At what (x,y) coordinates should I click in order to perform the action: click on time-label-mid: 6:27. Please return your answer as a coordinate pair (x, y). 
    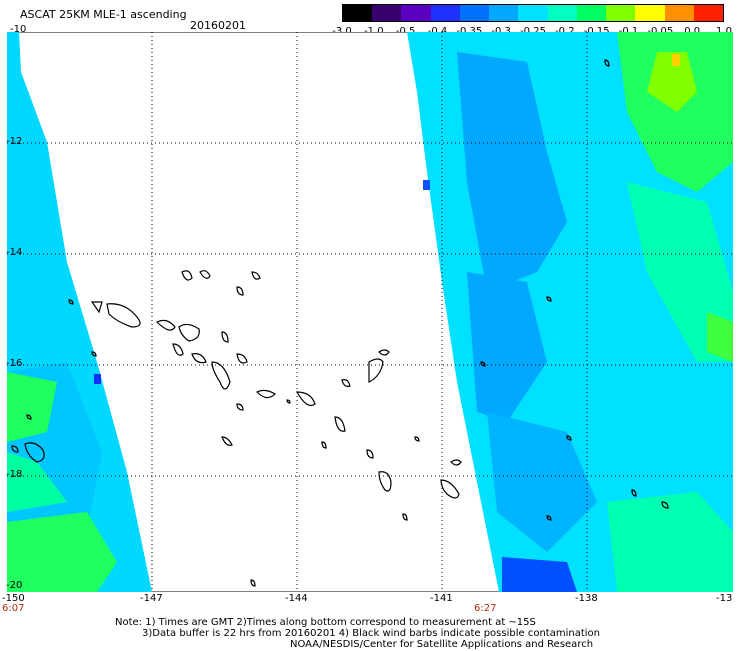
    Looking at the image, I should click on (485, 608).